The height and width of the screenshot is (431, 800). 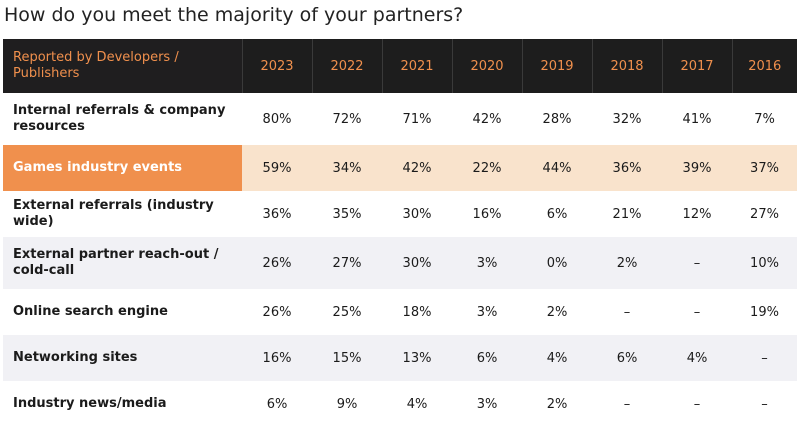 I want to click on column-header: 2020, so click(x=486, y=66).